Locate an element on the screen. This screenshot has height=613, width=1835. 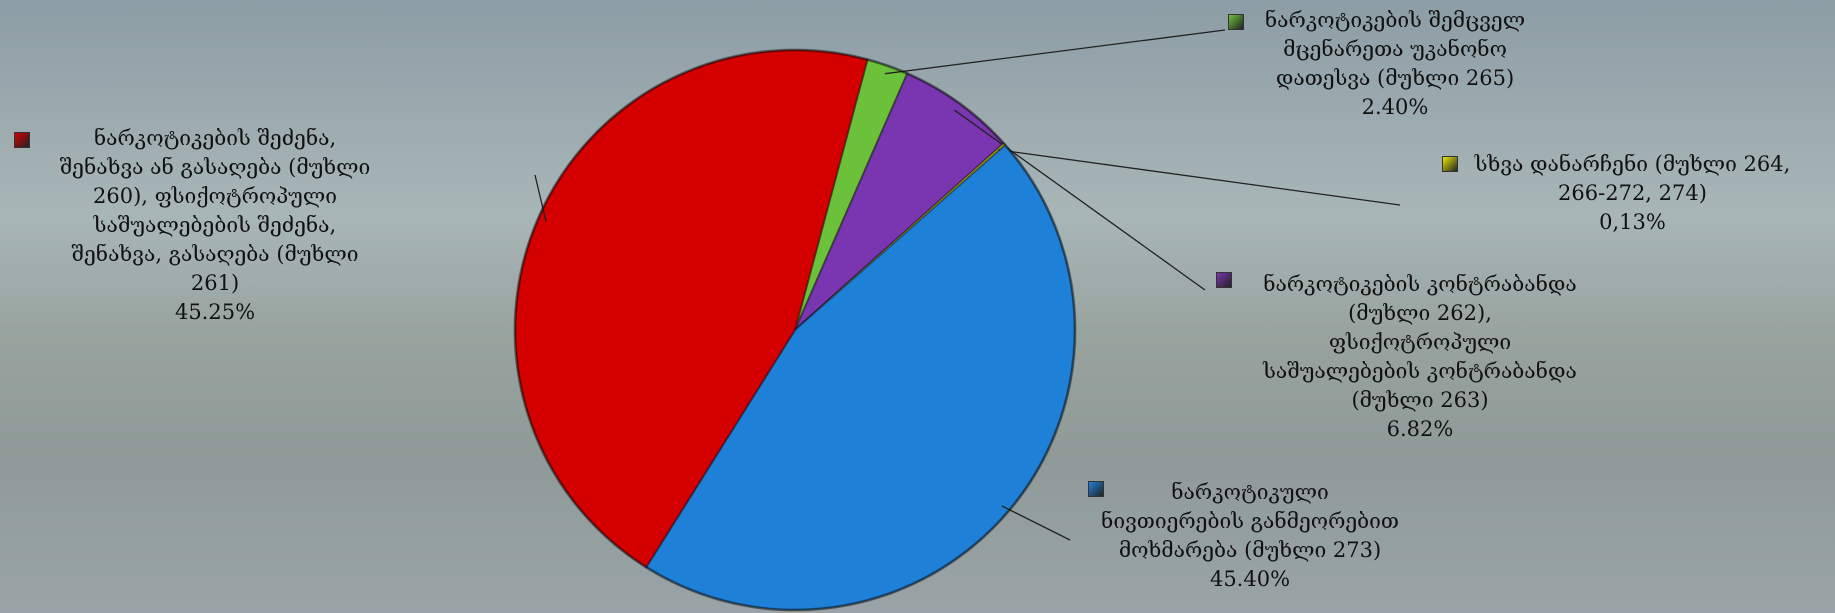
category-label: სხვა დანარჩენი (მუხლი 264, 266-272, 274) is located at coordinates (1632, 178).